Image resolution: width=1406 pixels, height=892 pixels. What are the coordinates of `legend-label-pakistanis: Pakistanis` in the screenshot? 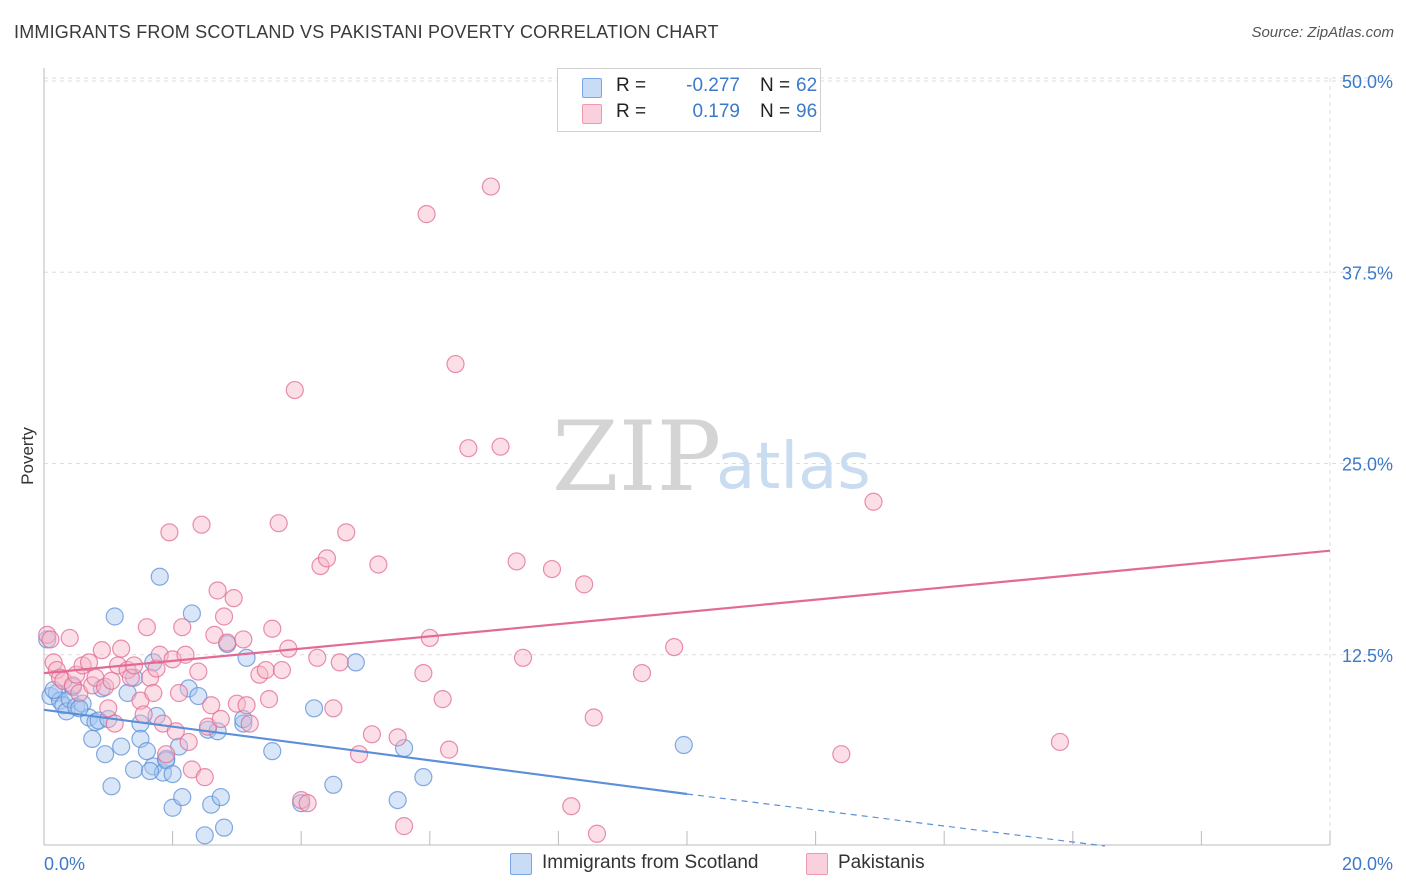 It's located at (881, 862).